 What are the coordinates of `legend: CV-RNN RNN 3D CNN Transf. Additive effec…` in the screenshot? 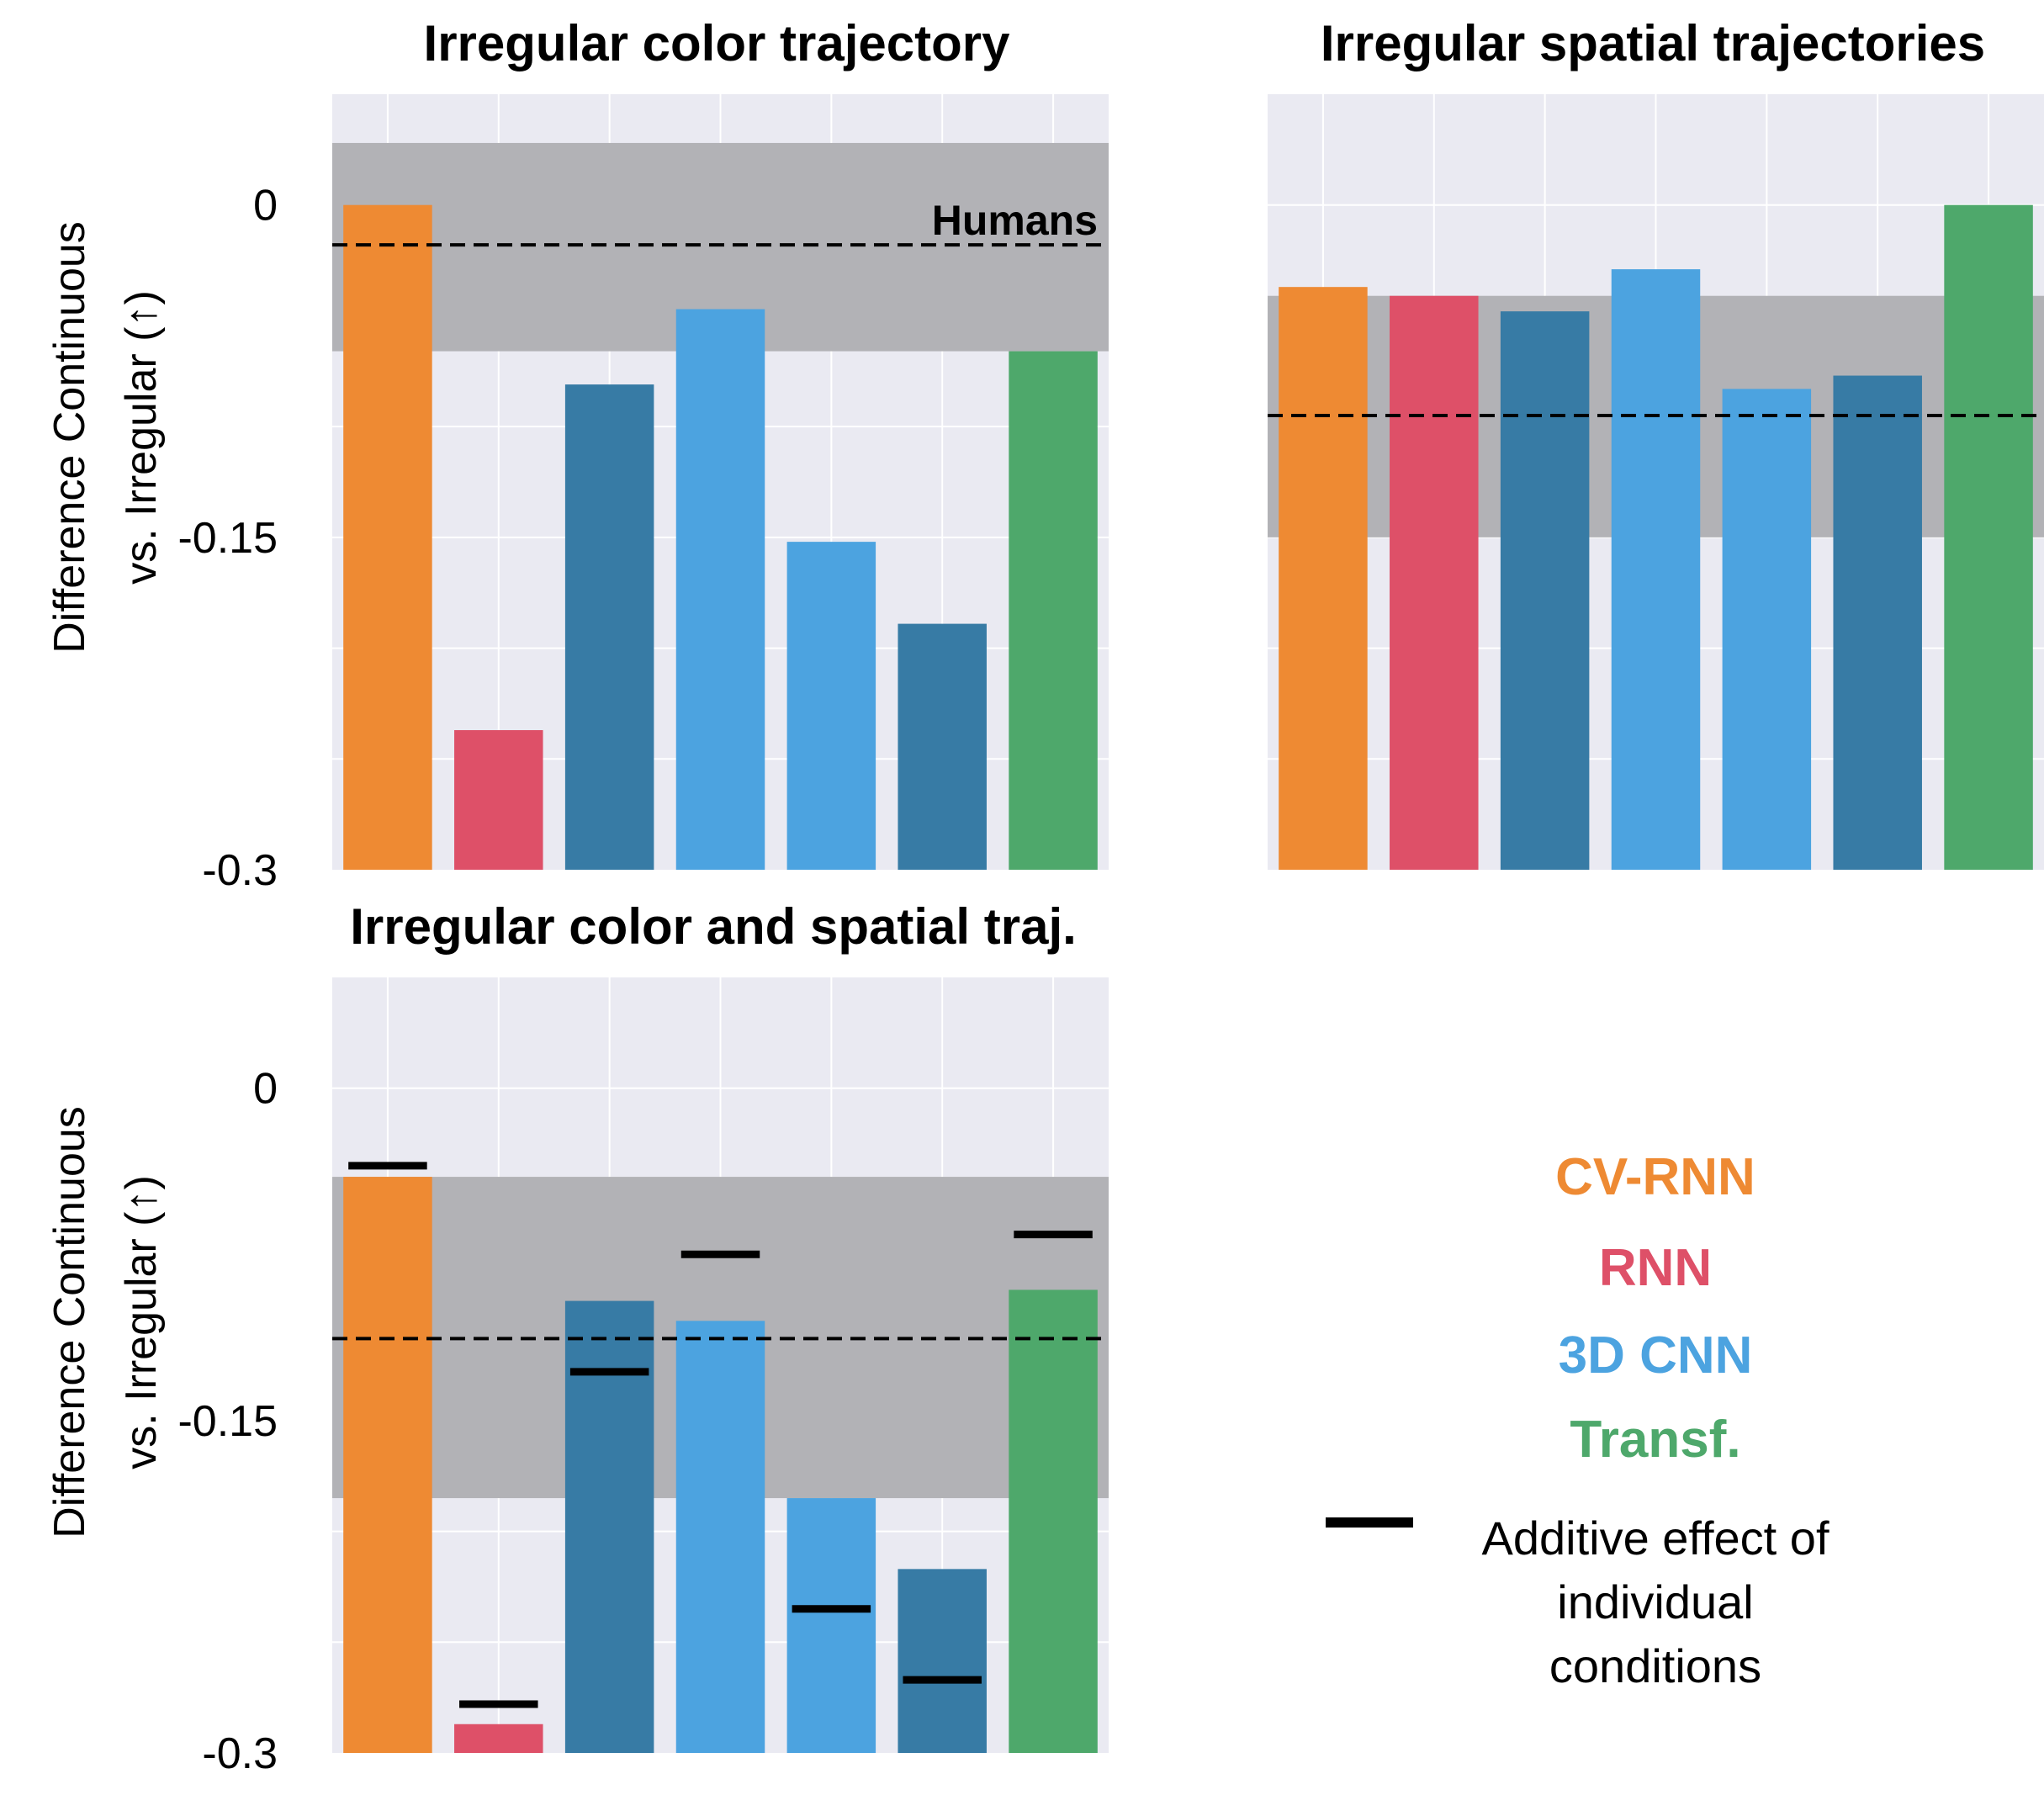 It's located at (1578, 1420).